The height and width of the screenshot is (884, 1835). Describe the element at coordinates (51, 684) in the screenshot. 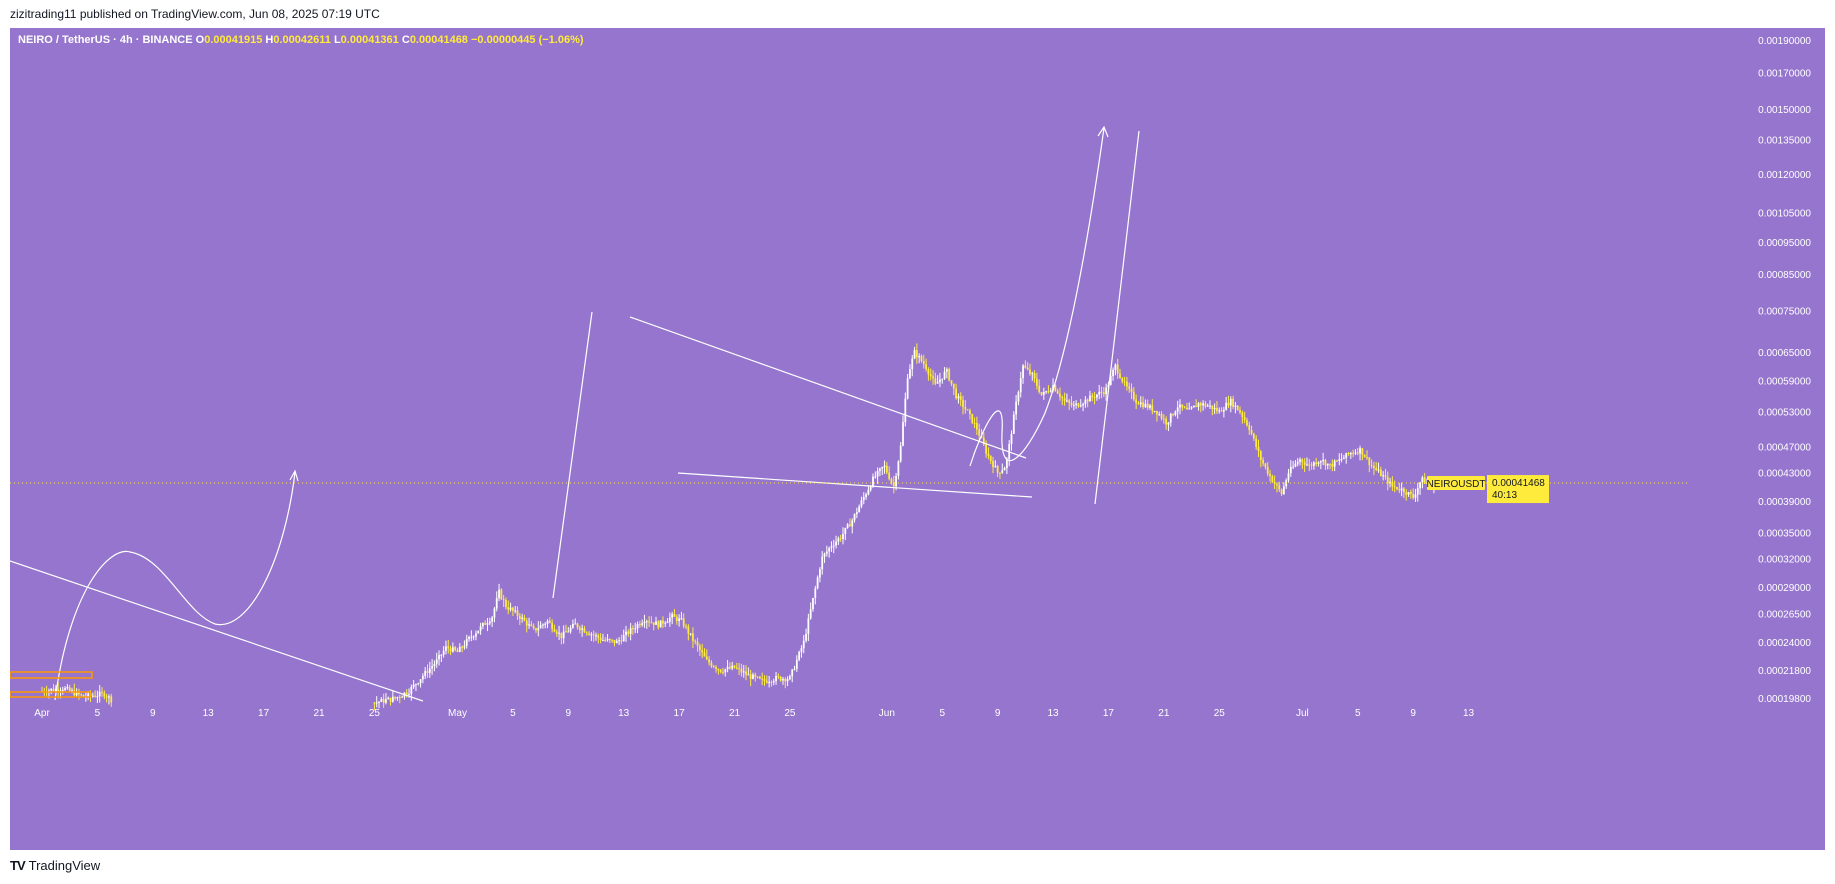

I see `orange-box-zone` at that location.